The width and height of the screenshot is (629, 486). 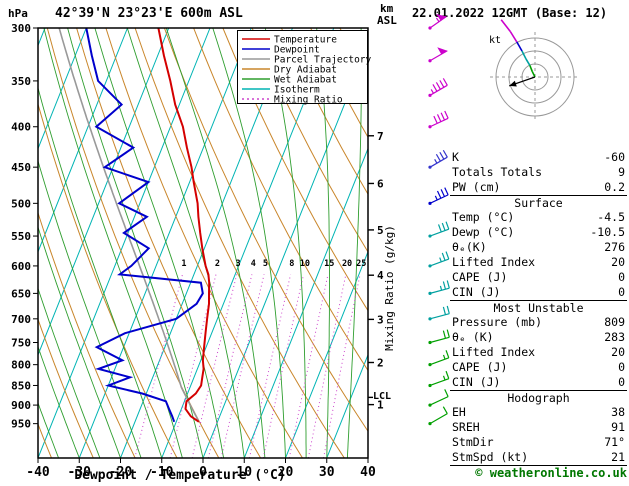 What do you see at coordinates (473, 442) in the screenshot?
I see `index-label: StmDir` at bounding box center [473, 442].